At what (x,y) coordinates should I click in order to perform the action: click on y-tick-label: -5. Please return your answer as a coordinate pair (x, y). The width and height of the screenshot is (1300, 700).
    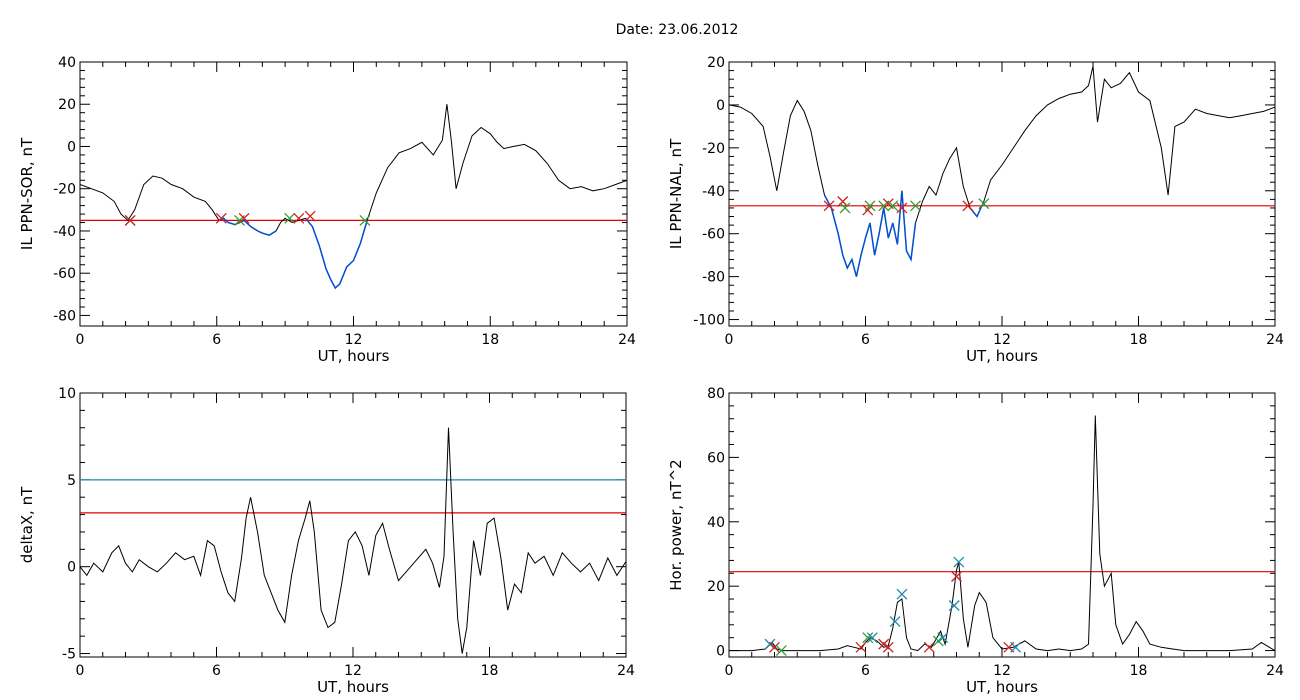
    Looking at the image, I should click on (69, 655).